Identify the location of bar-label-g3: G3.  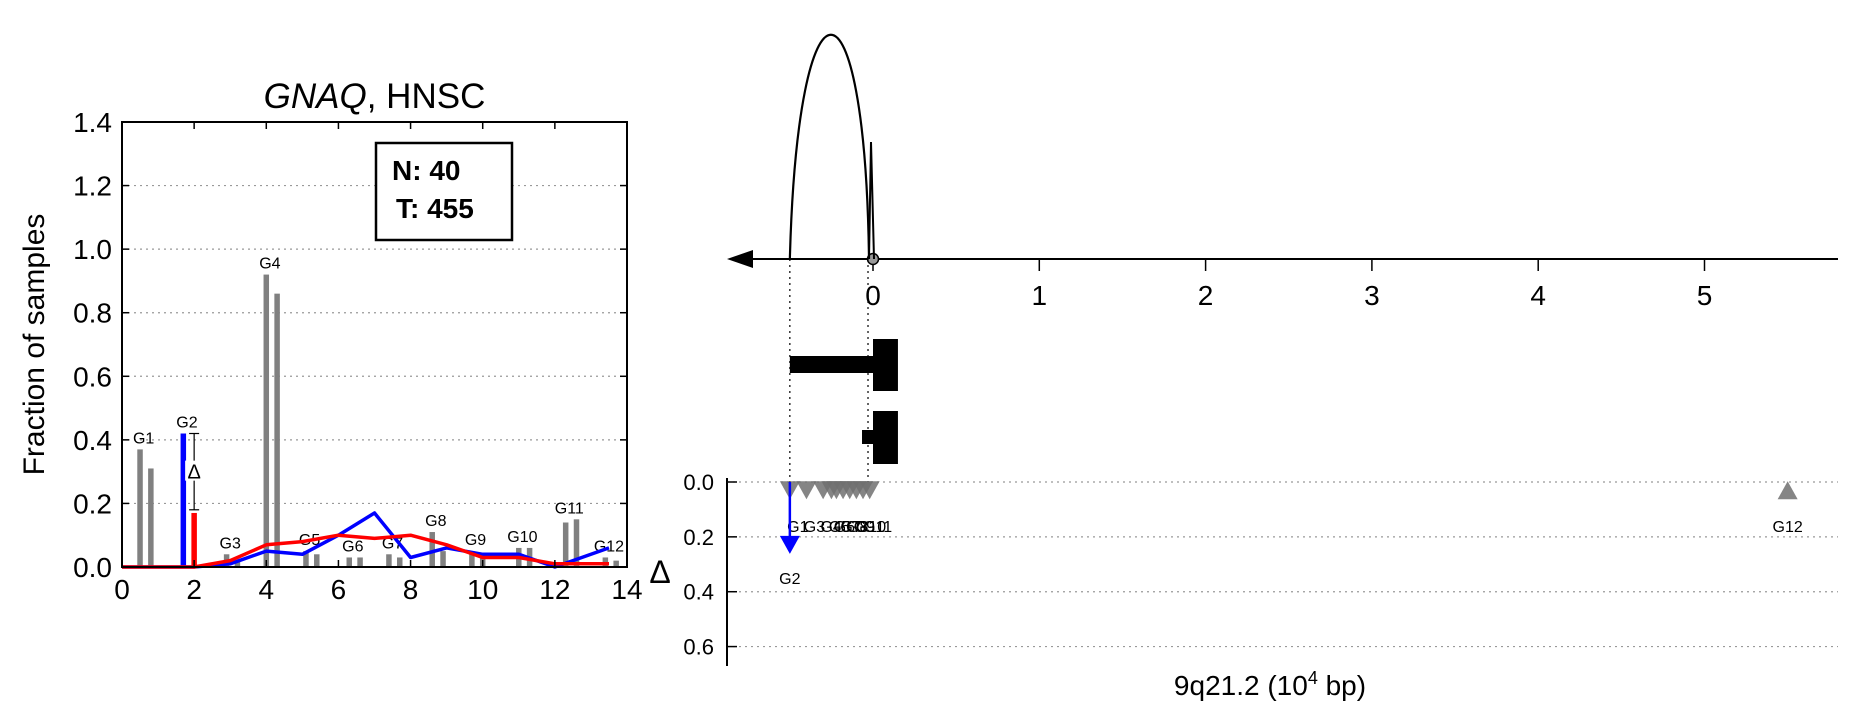
(230, 543).